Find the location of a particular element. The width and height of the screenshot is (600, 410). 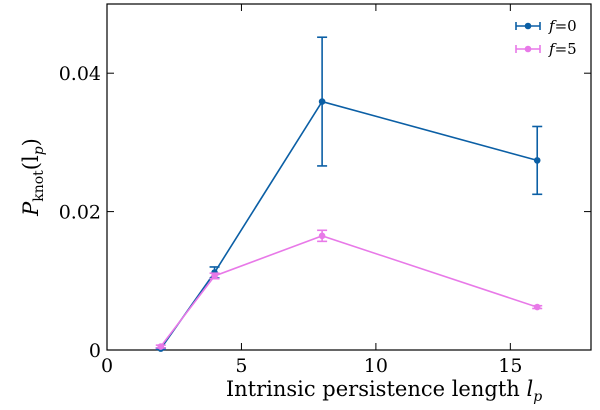

x-tick-label: 10 is located at coordinates (376, 366).